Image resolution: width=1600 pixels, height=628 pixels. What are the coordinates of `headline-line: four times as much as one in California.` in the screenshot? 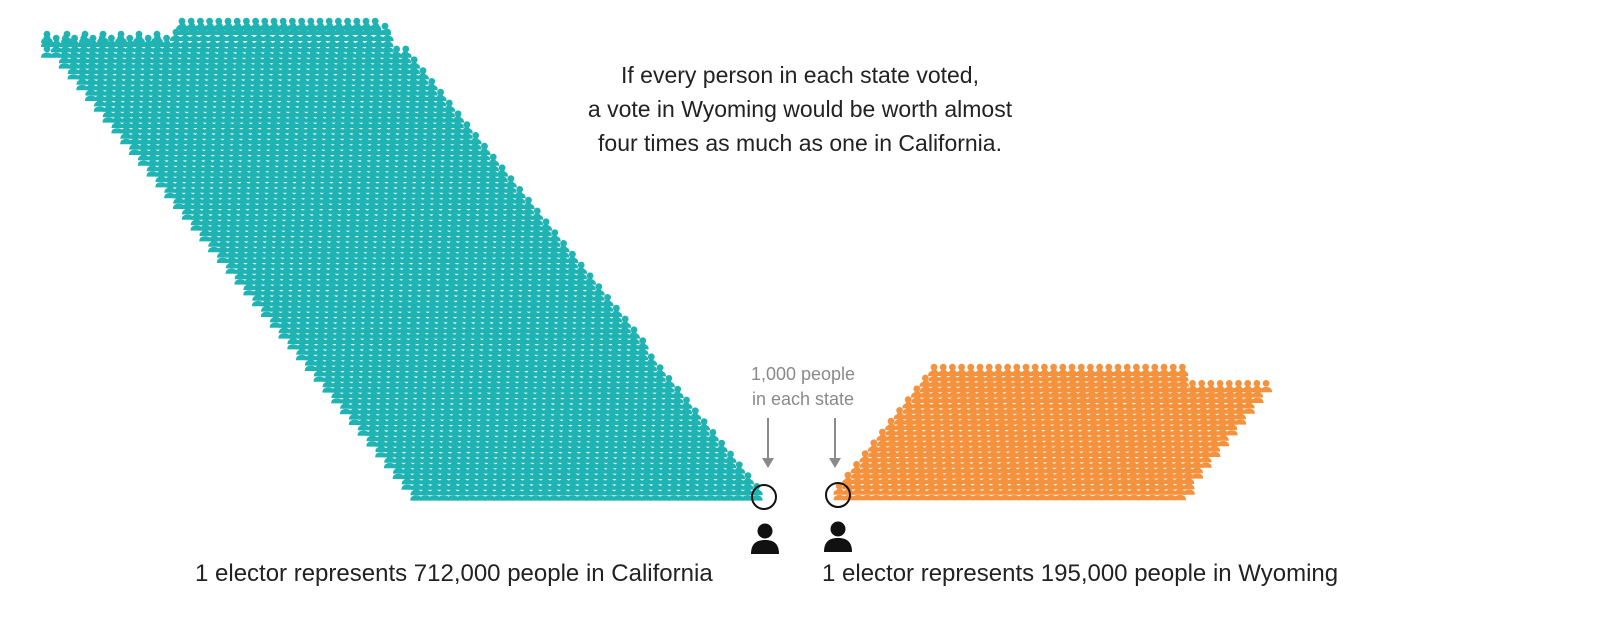 It's located at (800, 143).